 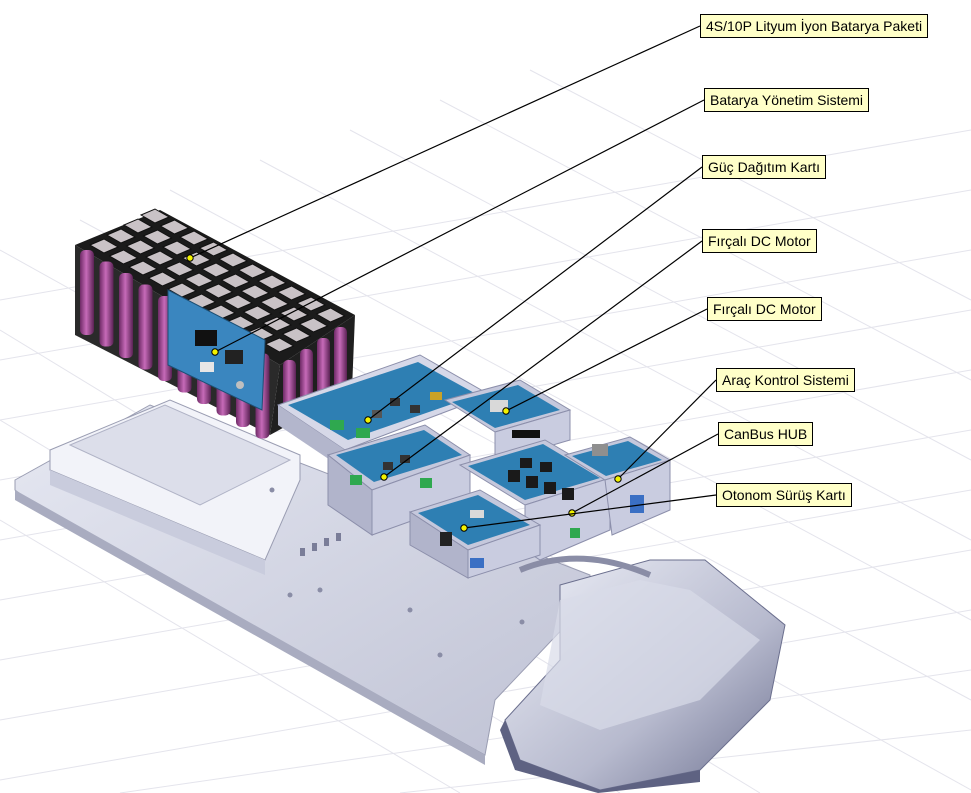 I want to click on autonomous-driving-enclosure, so click(x=475, y=534).